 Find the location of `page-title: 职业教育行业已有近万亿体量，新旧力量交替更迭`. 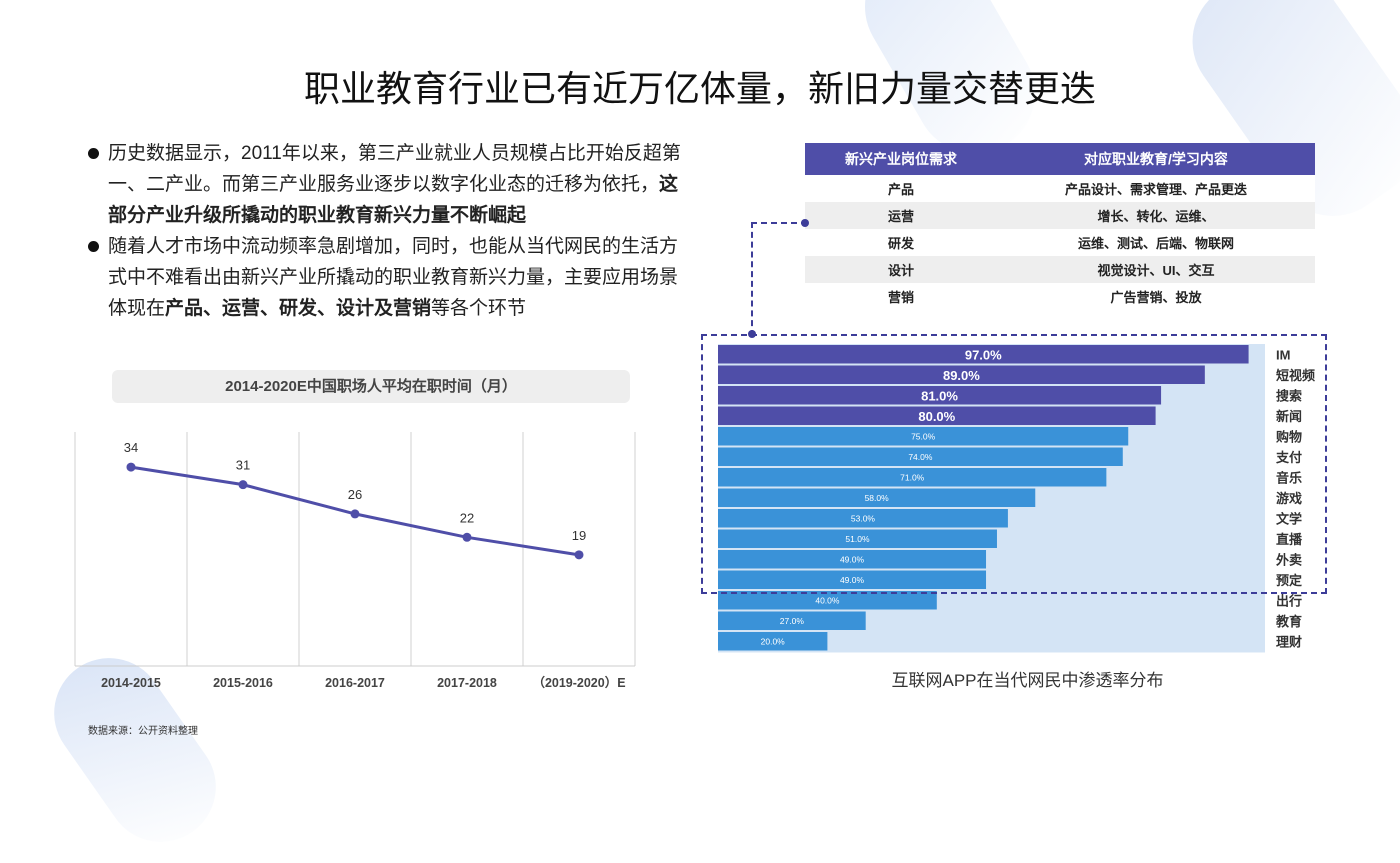

page-title: 职业教育行业已有近万亿体量，新旧力量交替更迭 is located at coordinates (699, 88).